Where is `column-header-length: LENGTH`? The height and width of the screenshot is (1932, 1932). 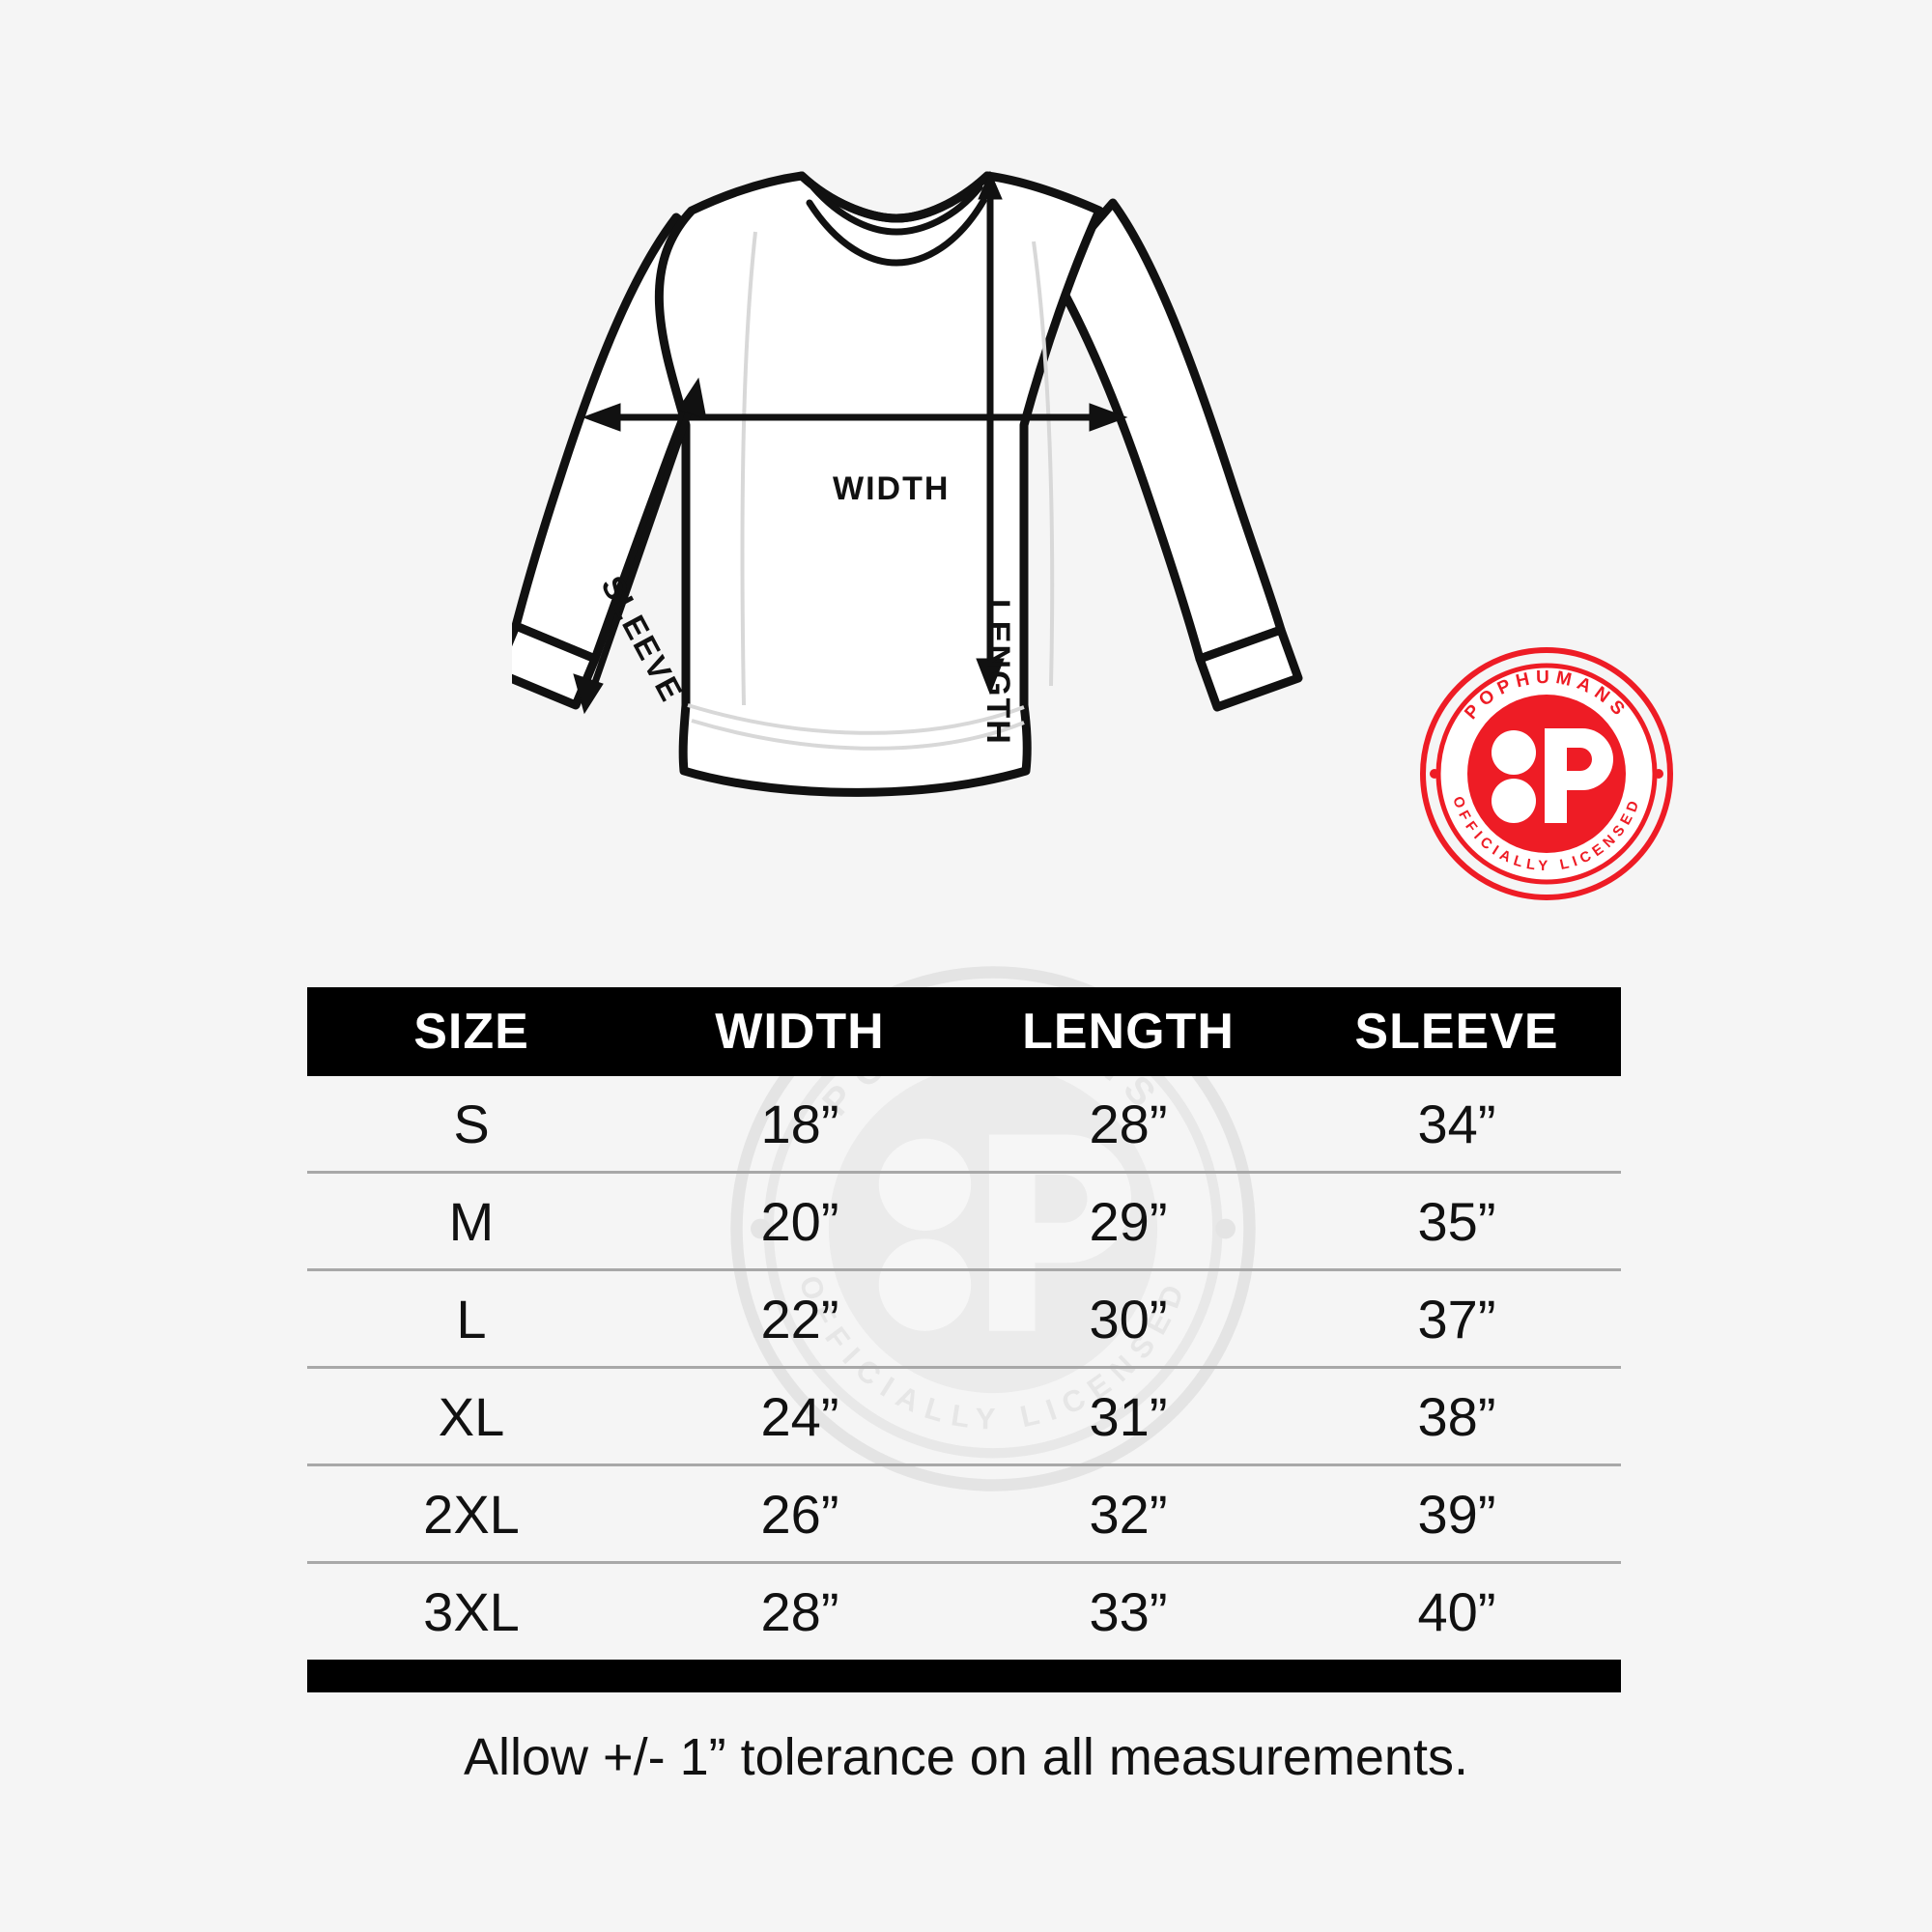 column-header-length: LENGTH is located at coordinates (1128, 1031).